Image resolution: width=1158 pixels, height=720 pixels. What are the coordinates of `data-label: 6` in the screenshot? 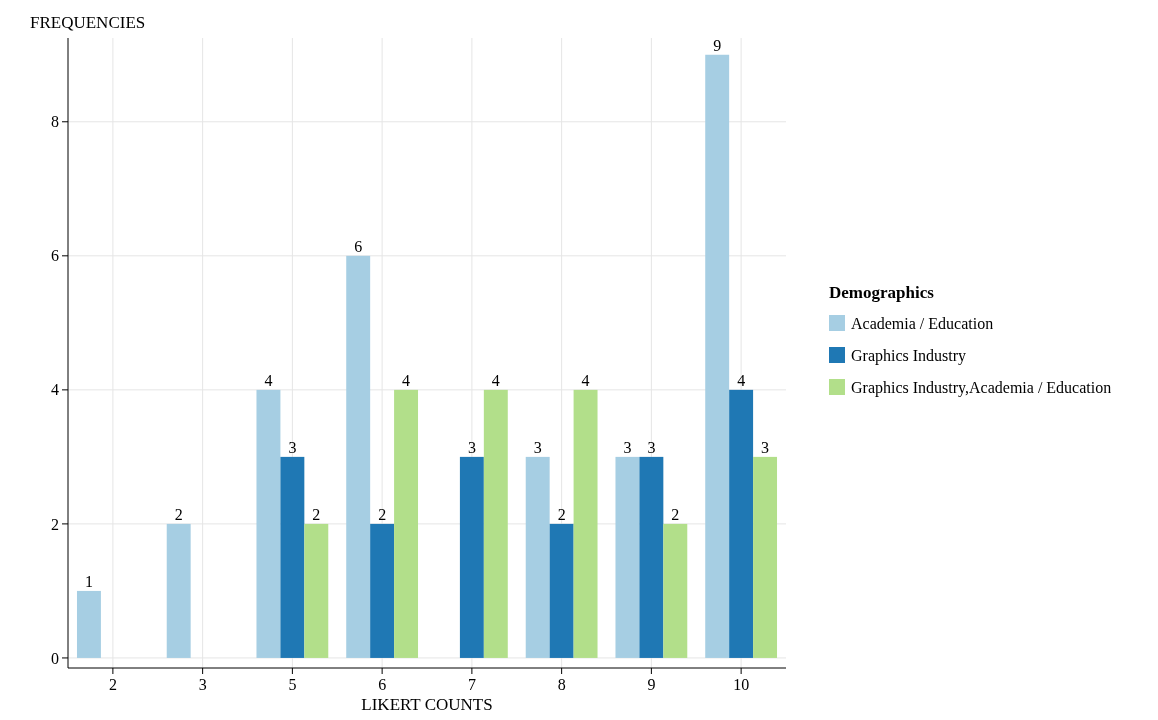 It's located at (358, 246).